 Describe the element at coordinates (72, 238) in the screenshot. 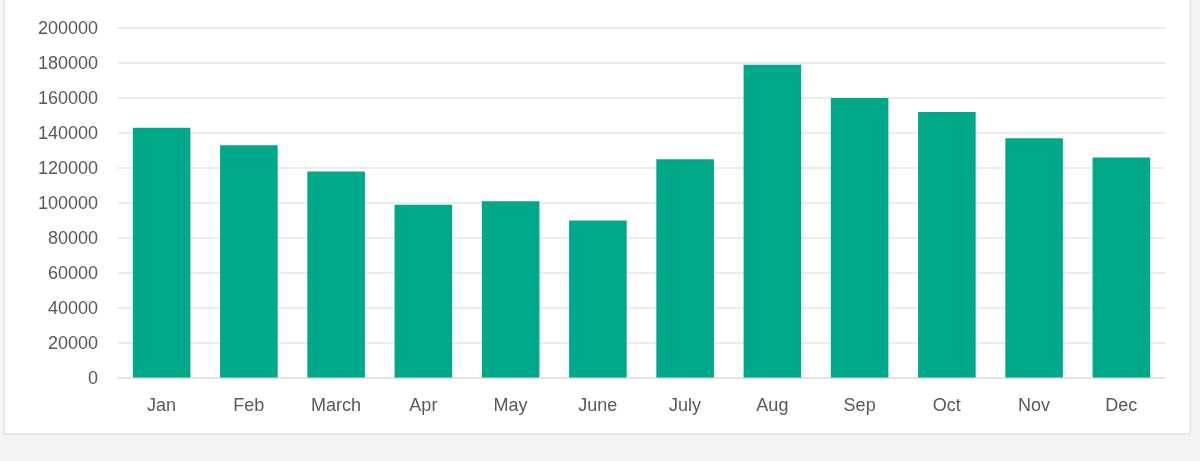

I see `y-tick-label: 80000` at that location.